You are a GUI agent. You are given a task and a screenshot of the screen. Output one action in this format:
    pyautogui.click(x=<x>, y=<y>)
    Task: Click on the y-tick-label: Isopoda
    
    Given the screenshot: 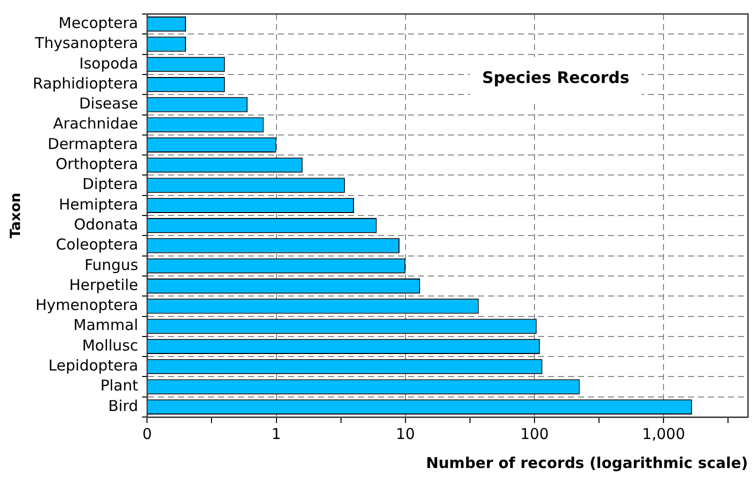 What is the action you would take?
    pyautogui.click(x=108, y=63)
    